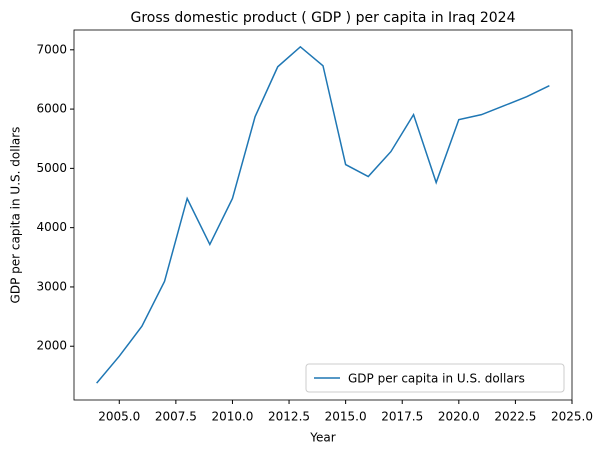 The width and height of the screenshot is (604, 459). I want to click on x-tick-label: 2022.5, so click(515, 417).